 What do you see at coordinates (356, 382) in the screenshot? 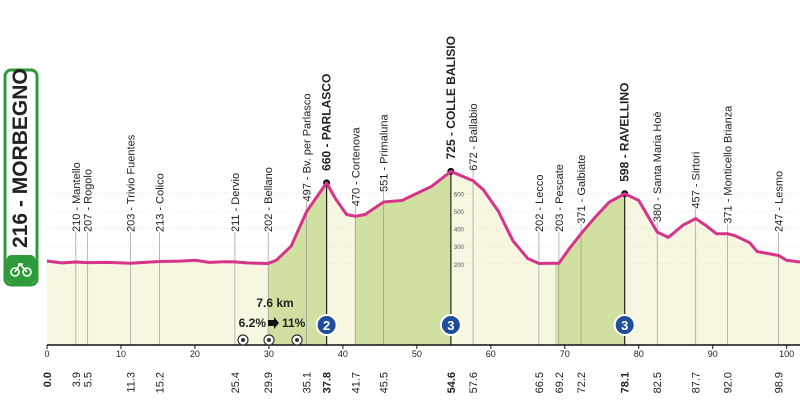
I see `km-label: 41.7` at bounding box center [356, 382].